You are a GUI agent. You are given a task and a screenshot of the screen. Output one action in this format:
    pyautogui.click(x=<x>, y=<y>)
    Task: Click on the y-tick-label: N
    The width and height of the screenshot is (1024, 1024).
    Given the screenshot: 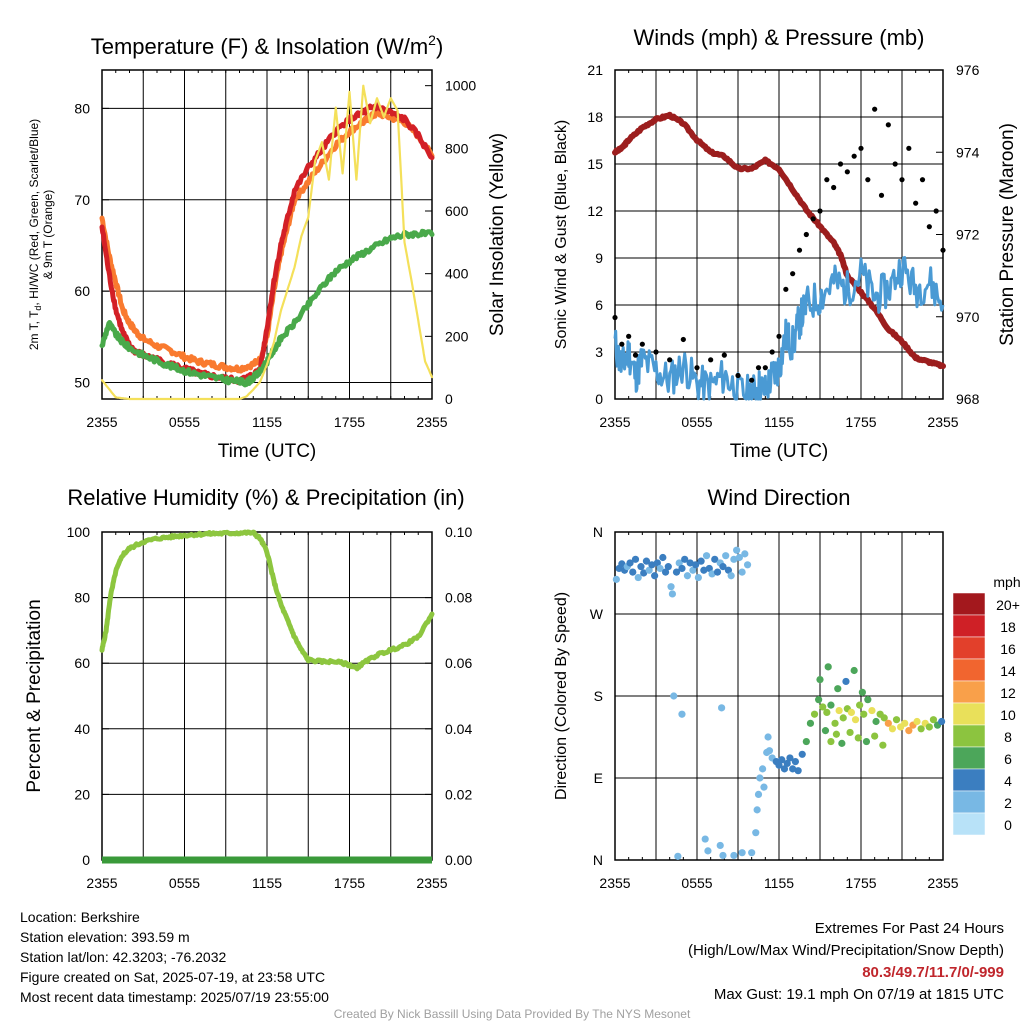 What is the action you would take?
    pyautogui.click(x=598, y=532)
    